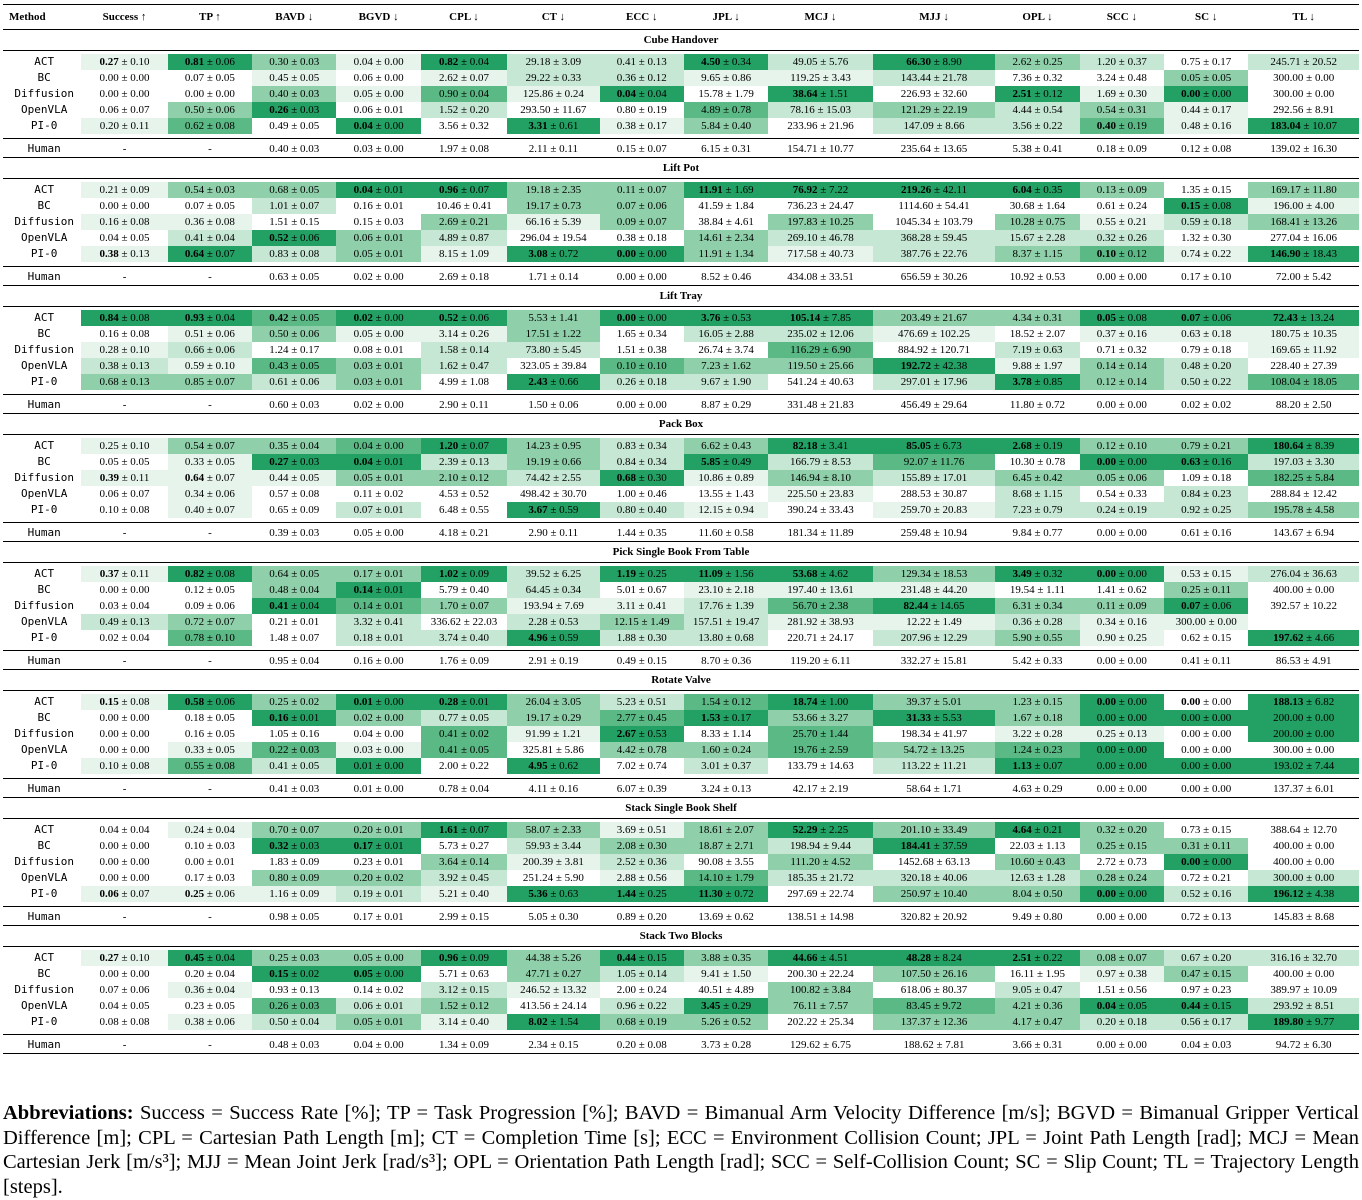 The image size is (1362, 1200). Describe the element at coordinates (934, 510) in the screenshot. I see `metric-cell: 259.70 ± 20.83` at that location.